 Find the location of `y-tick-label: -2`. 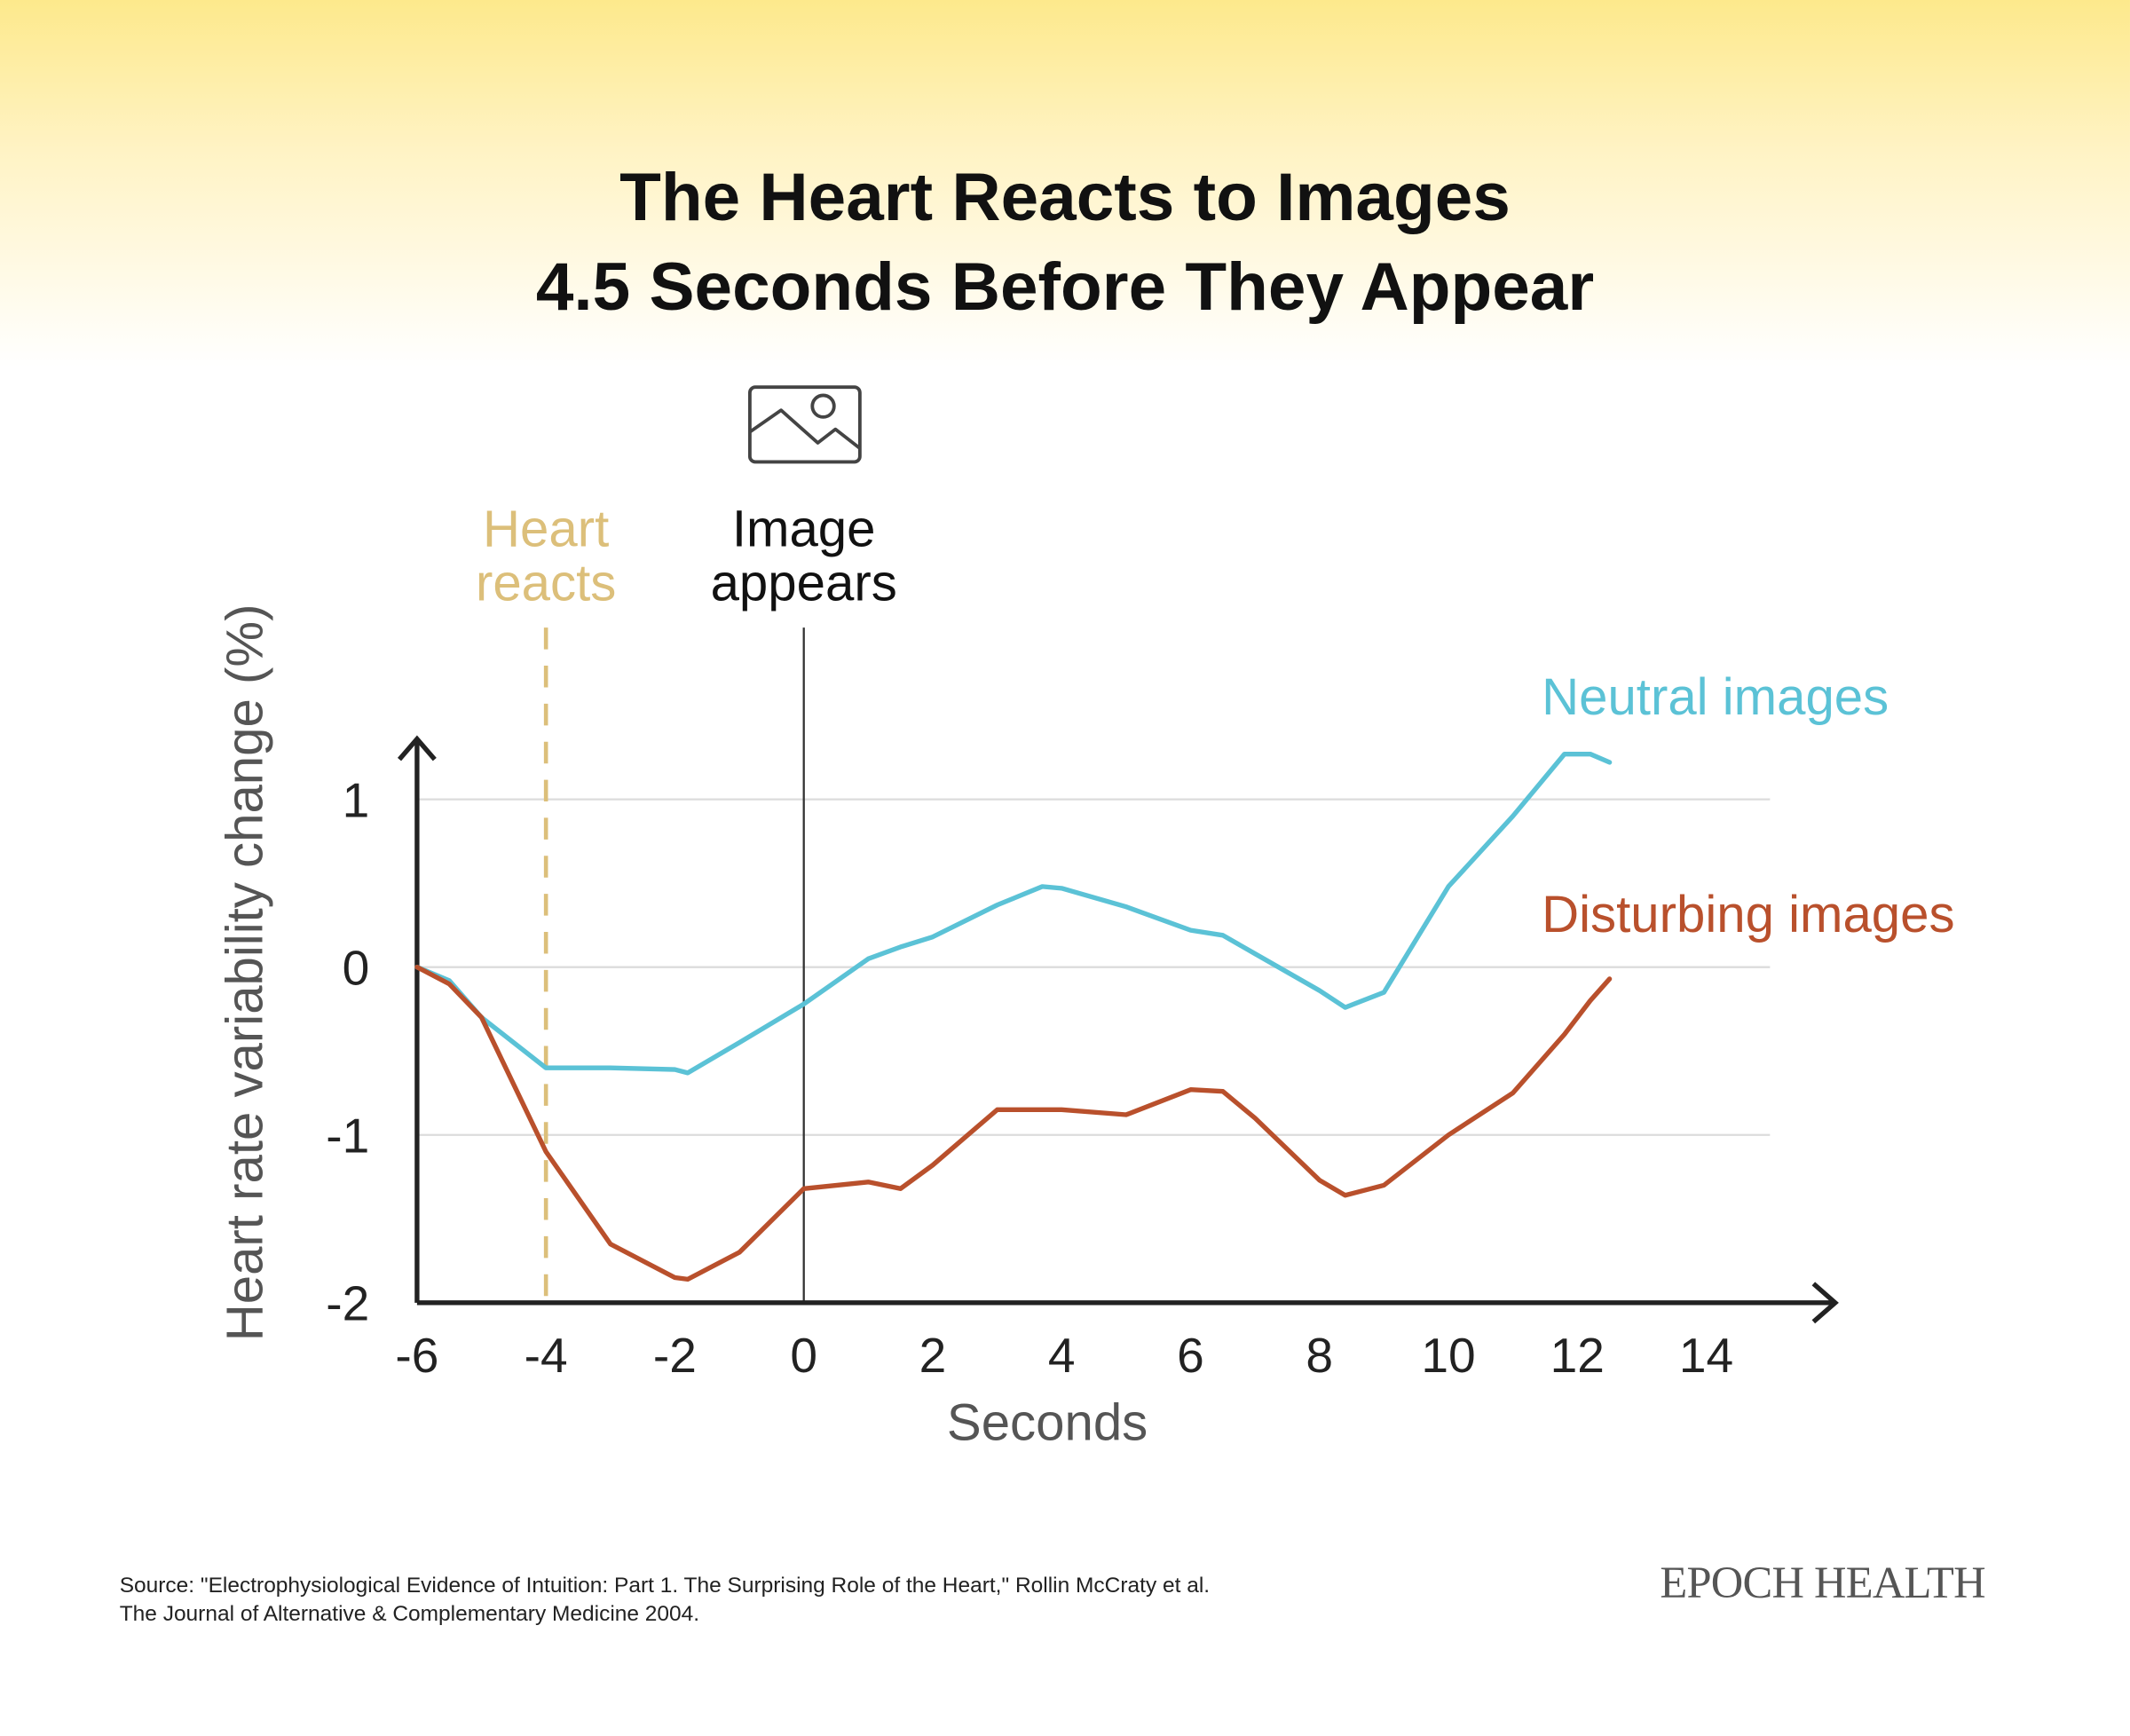

y-tick-label: -2 is located at coordinates (347, 1303).